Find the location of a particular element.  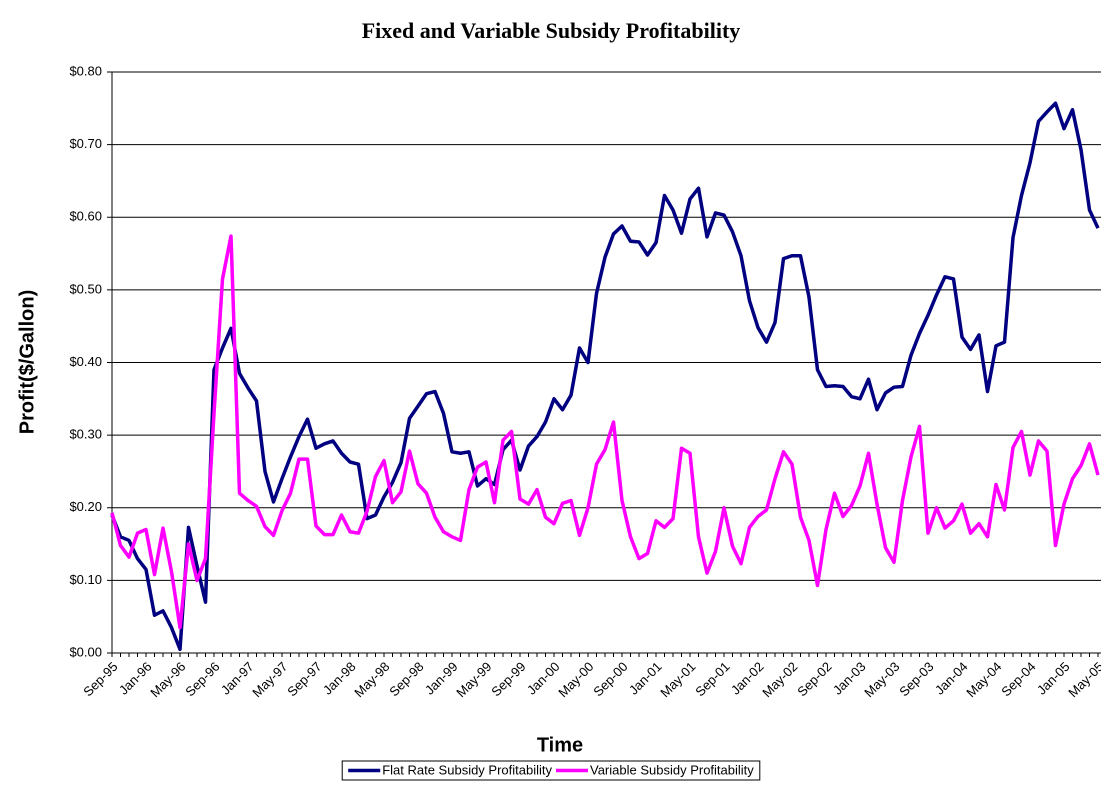

x-tick-label: Sep-01 is located at coordinates (712, 679).